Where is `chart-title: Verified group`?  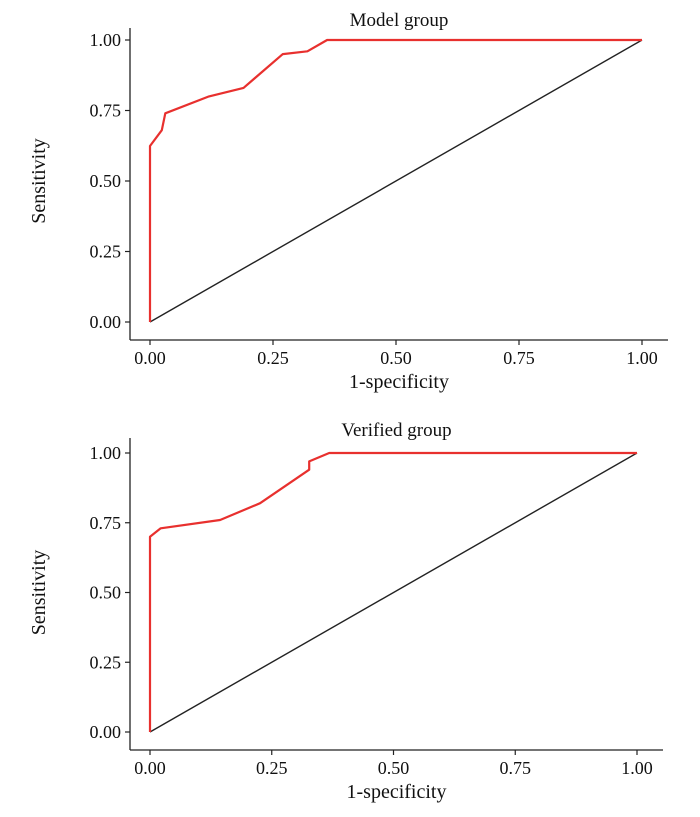
chart-title: Verified group is located at coordinates (396, 430).